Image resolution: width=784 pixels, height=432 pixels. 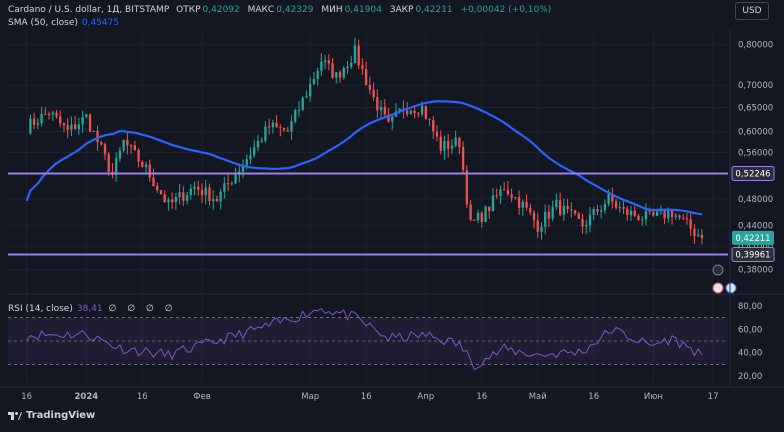 I want to click on time-tick-label: 17, so click(x=713, y=397).